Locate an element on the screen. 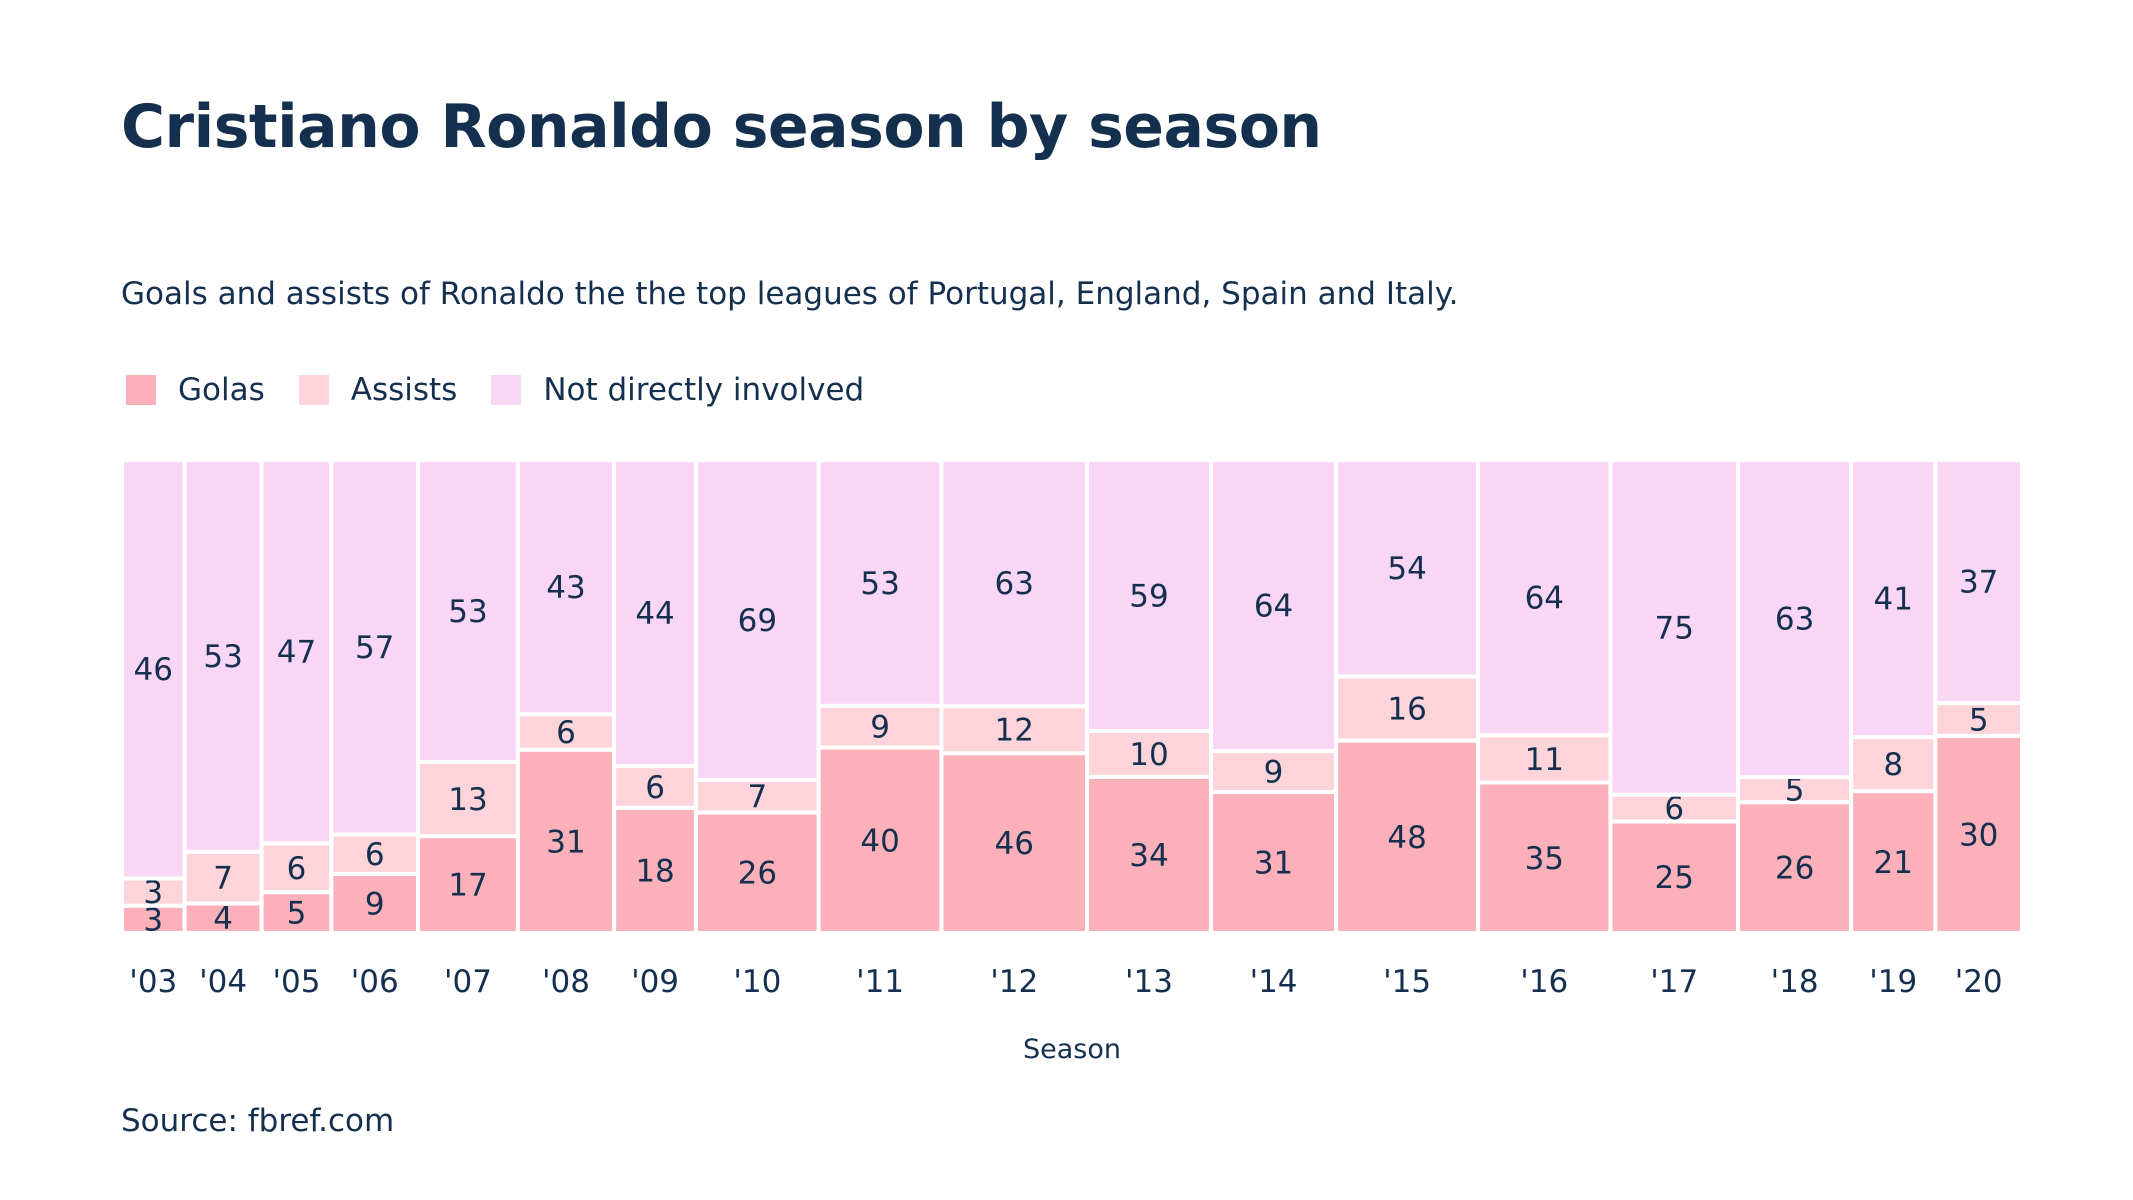  data-label-goals: 4 is located at coordinates (223, 919).